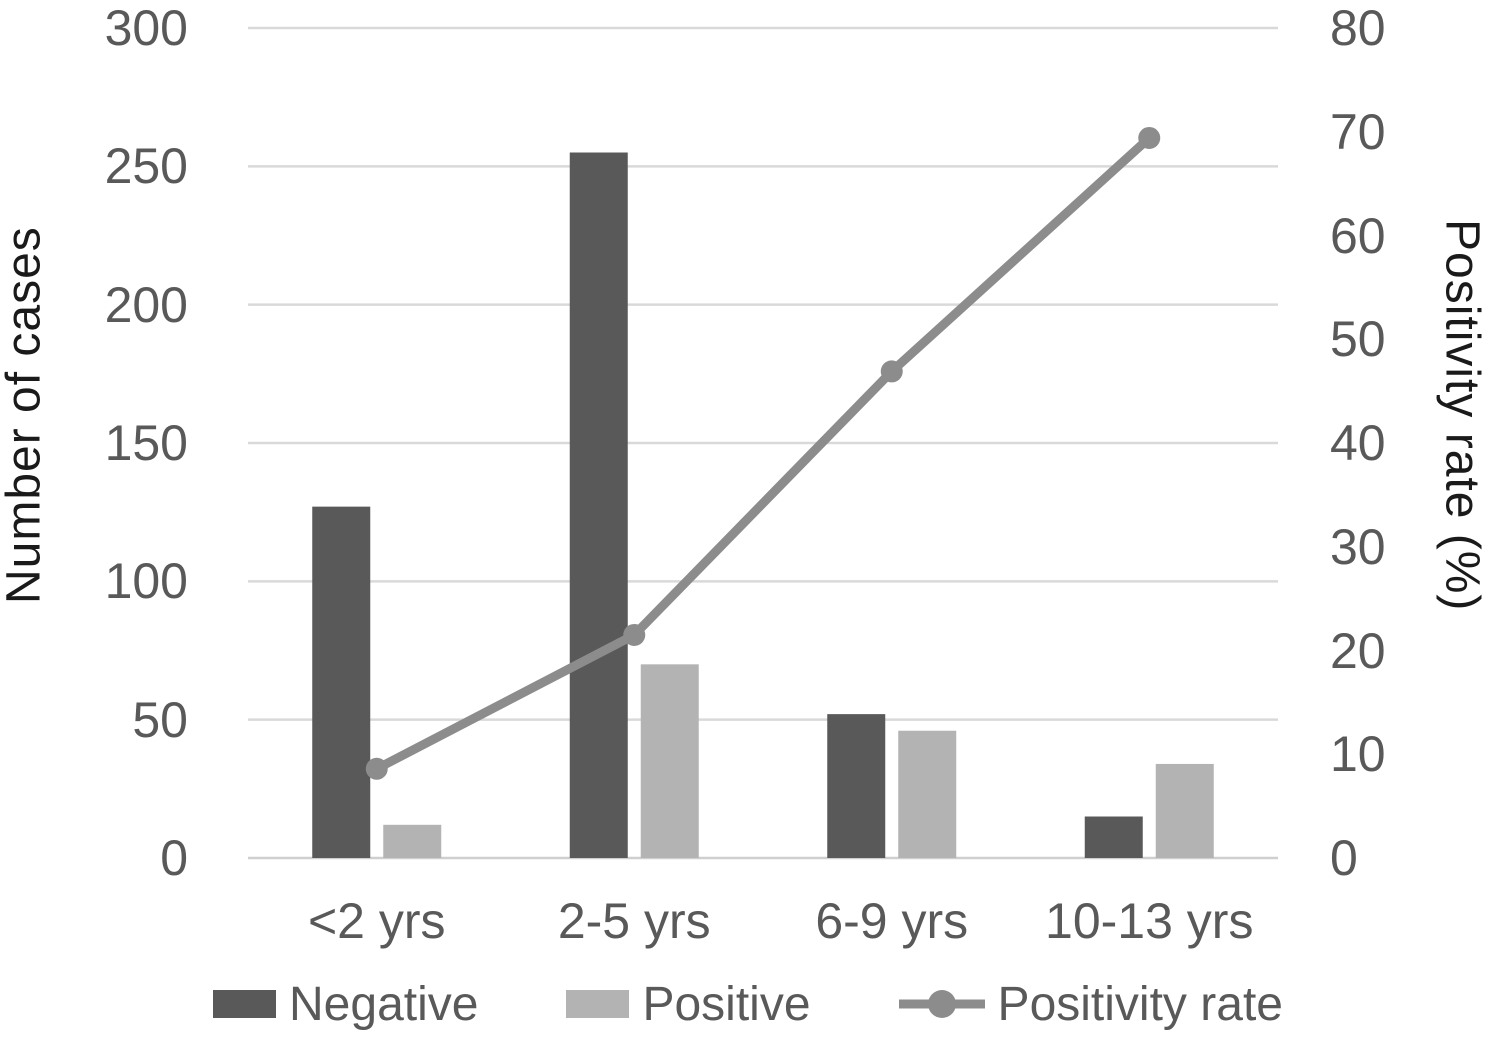  What do you see at coordinates (245, 1004) in the screenshot?
I see `negative-swatch-icon` at bounding box center [245, 1004].